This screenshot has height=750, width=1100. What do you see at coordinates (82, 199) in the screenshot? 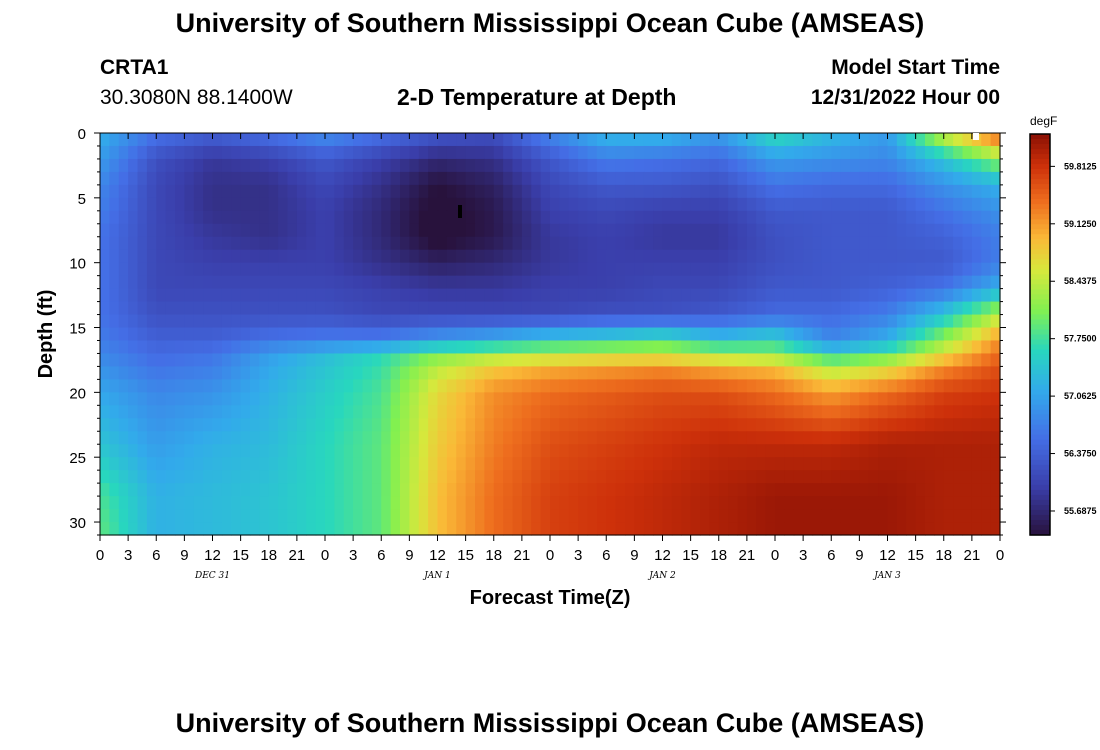
I see `y-tick-label: 5` at bounding box center [82, 199].